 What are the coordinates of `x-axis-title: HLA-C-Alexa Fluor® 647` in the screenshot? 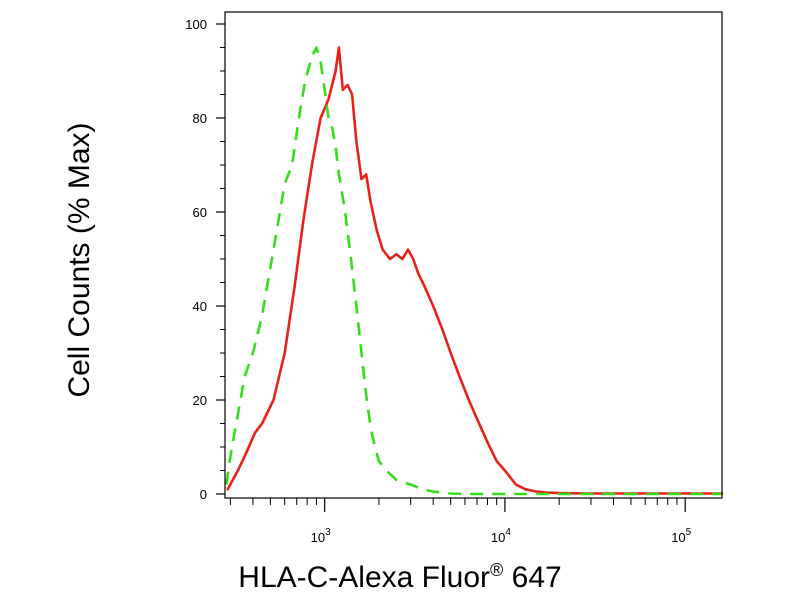 It's located at (400, 577).